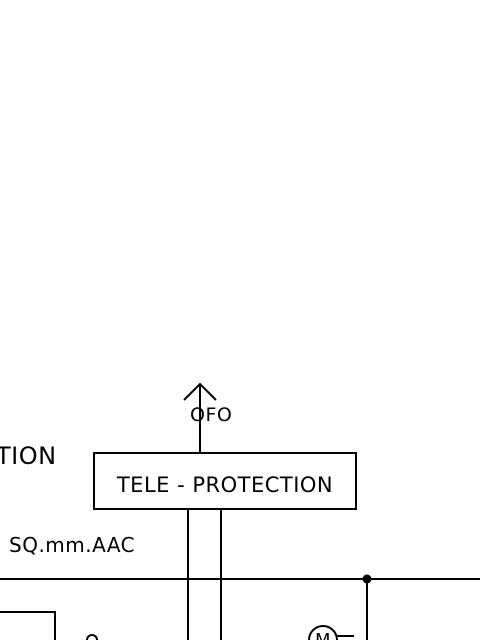  I want to click on partial-equipment-box, so click(28, 625).